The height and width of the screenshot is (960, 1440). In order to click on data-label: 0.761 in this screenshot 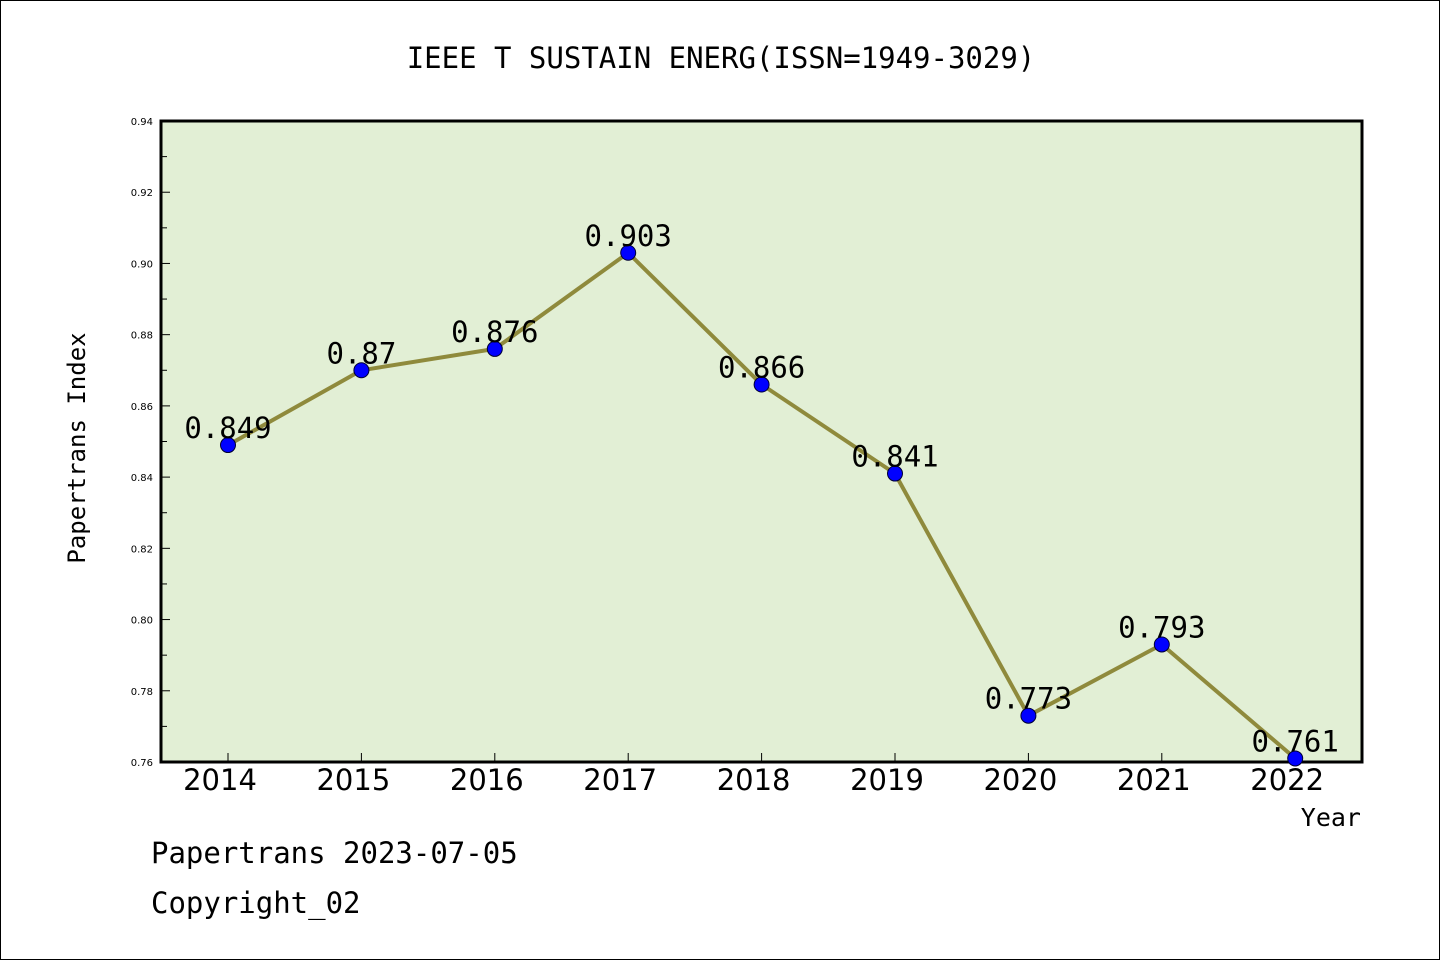, I will do `click(1295, 741)`.